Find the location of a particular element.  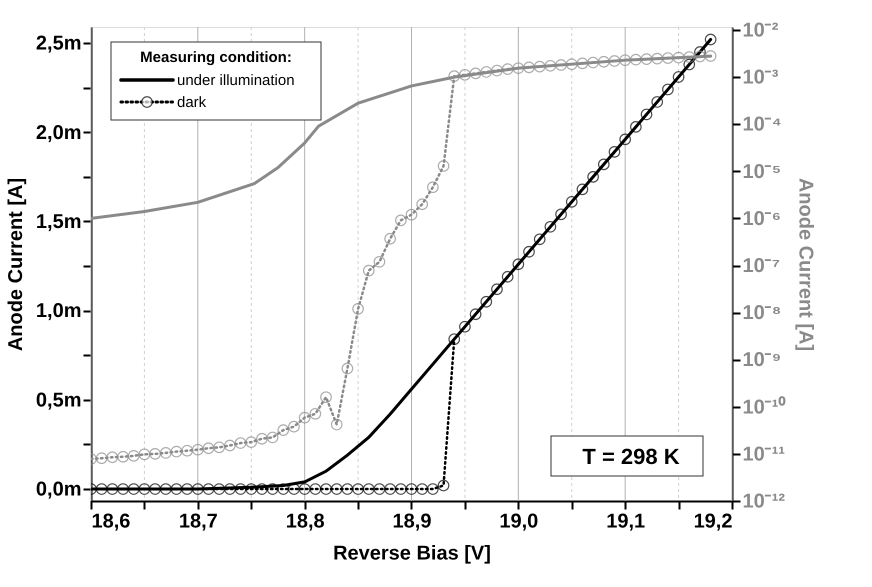

x-tick-label: 18,9 is located at coordinates (412, 521).